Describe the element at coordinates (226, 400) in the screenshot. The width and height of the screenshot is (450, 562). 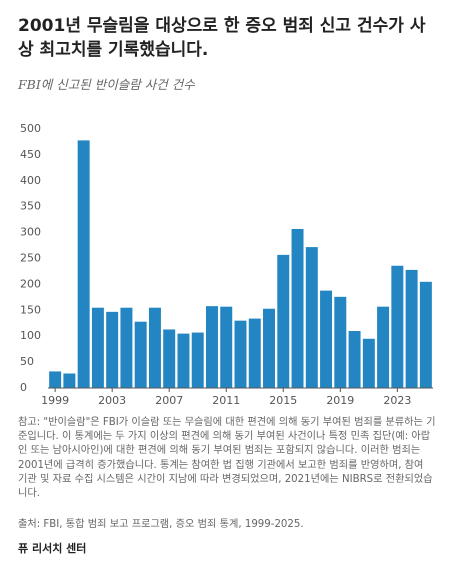
I see `x-tick-label: 2011` at that location.